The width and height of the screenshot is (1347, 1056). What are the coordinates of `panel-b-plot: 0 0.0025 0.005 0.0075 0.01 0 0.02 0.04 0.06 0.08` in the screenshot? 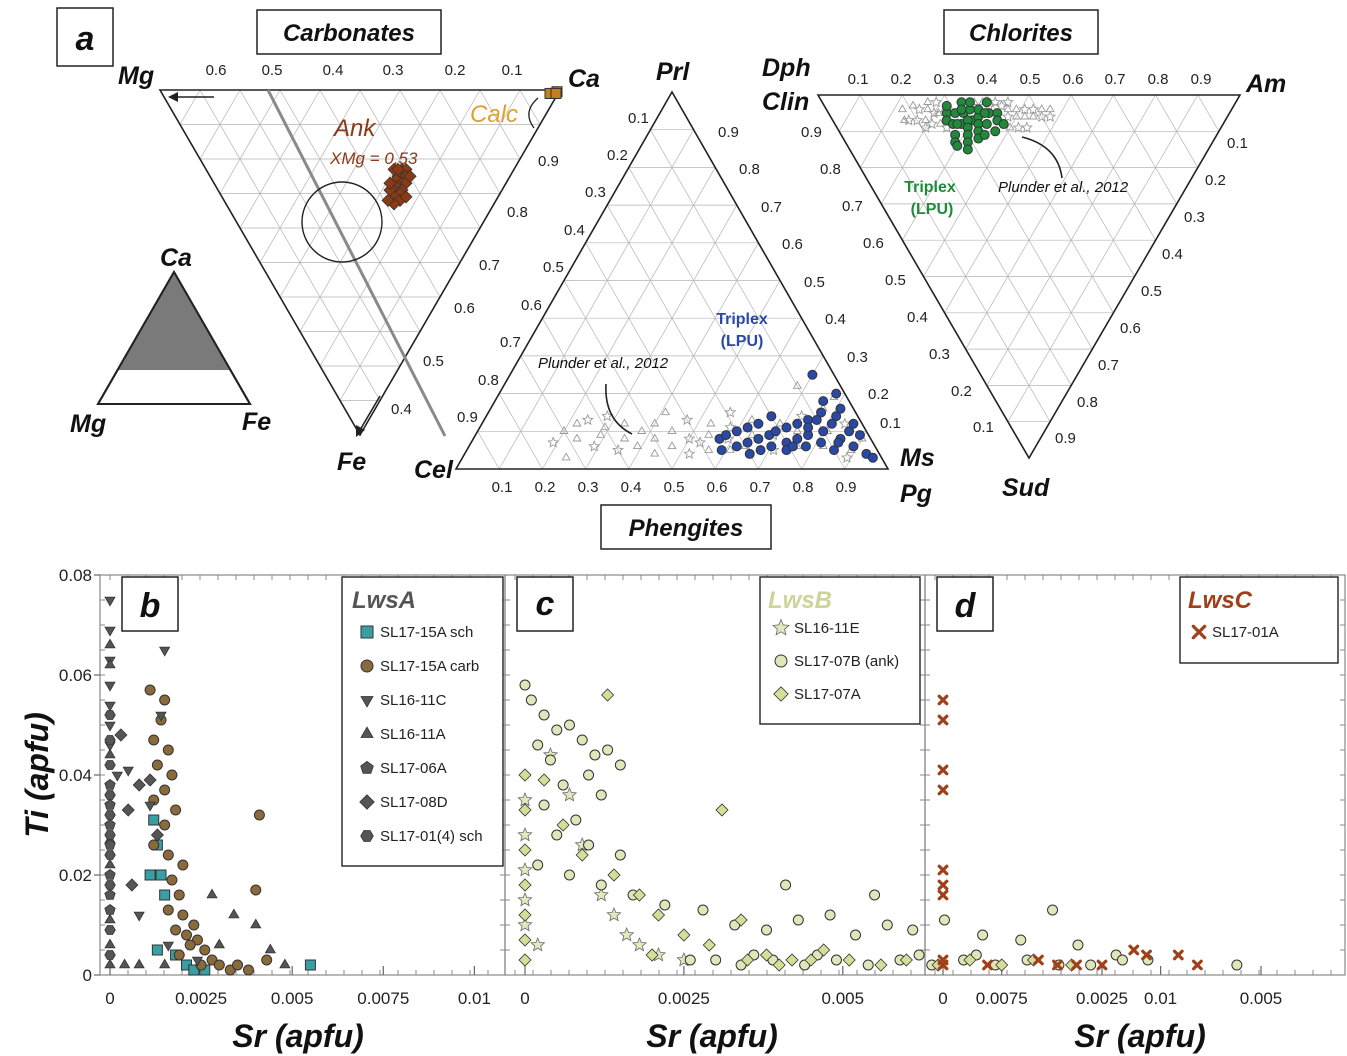 It's located at (282, 787).